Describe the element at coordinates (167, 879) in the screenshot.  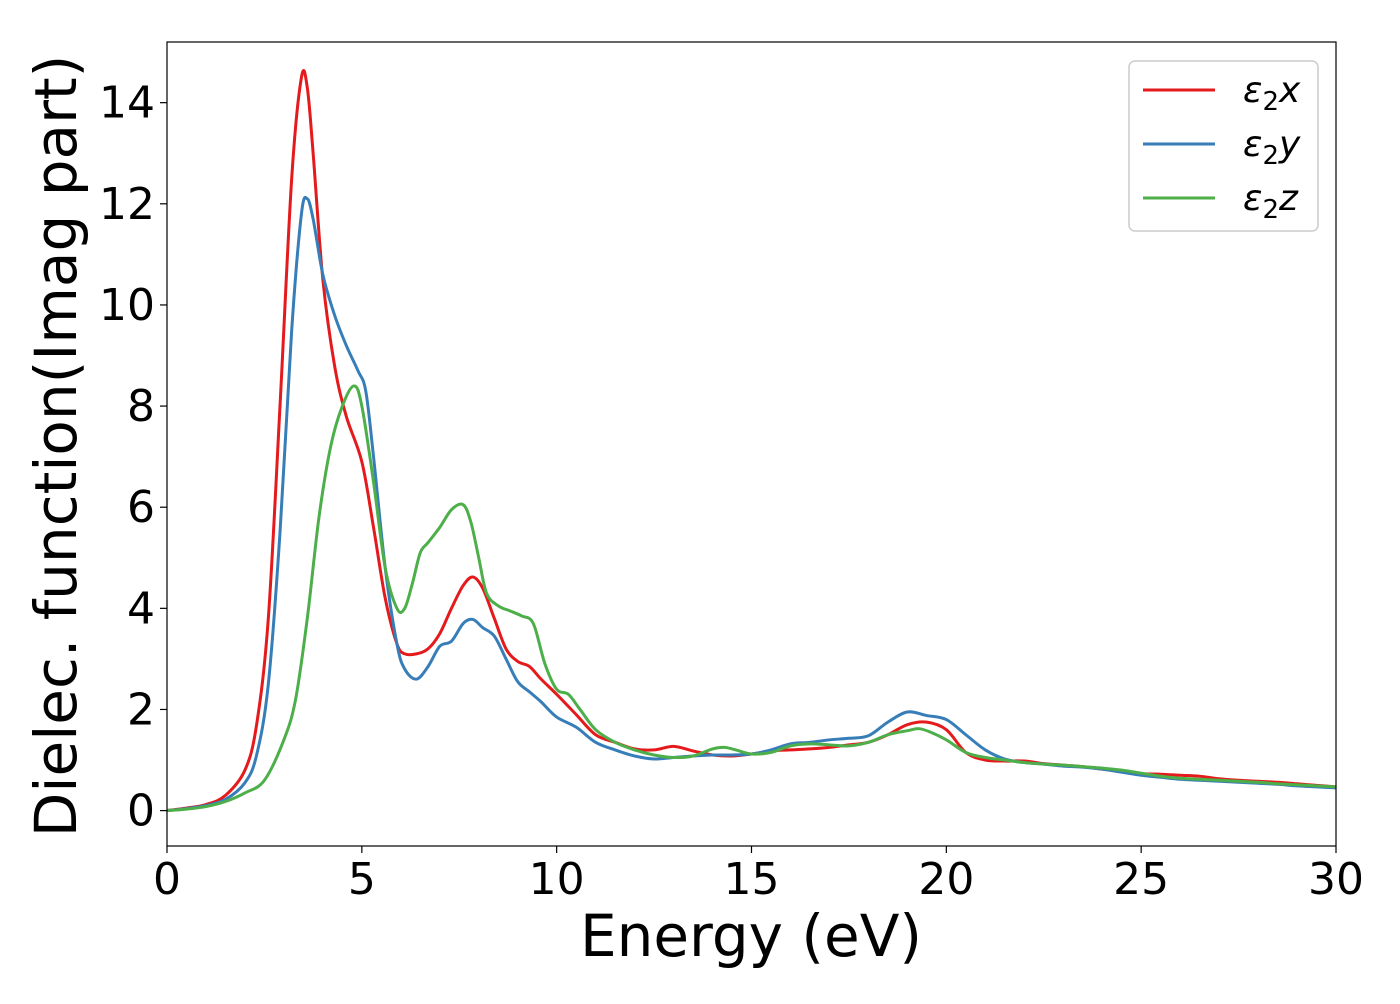
I see `x-tick-label: 0` at that location.